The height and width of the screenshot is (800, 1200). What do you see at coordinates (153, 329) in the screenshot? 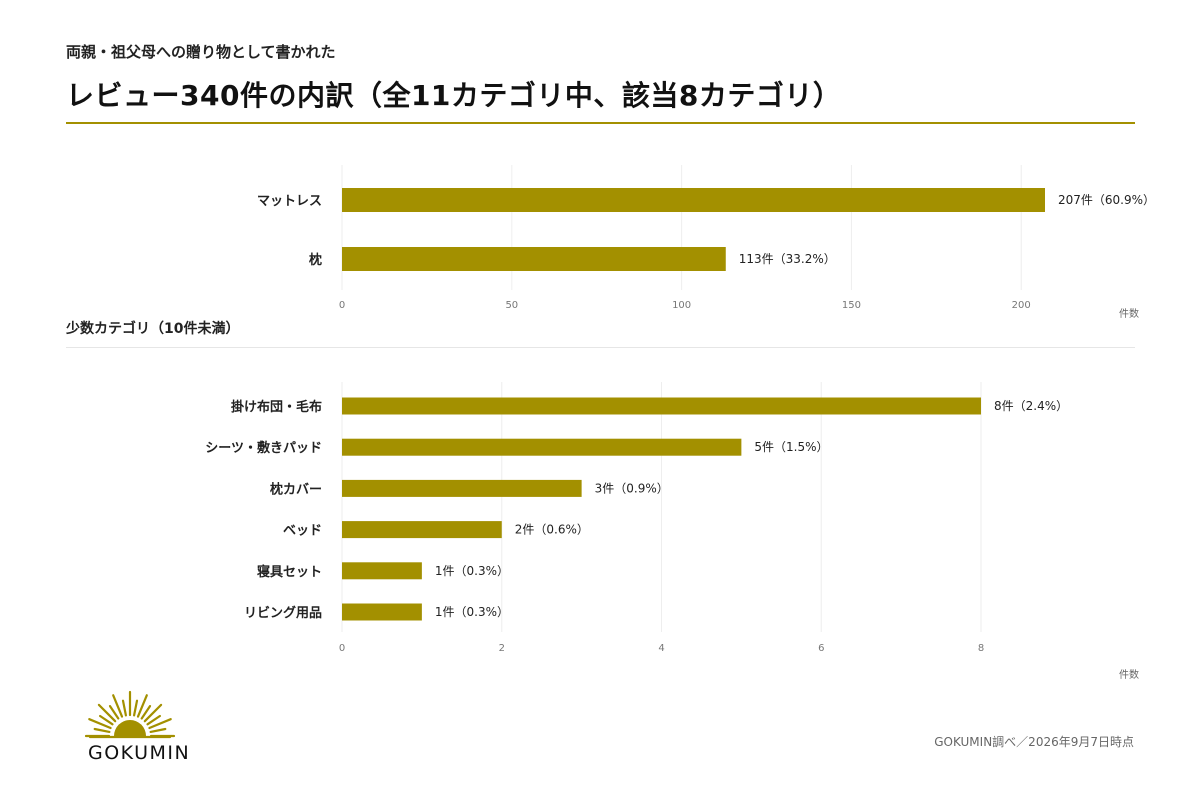
I see `minor-categories-label: 少数カテゴリ（10件未満）` at bounding box center [153, 329].